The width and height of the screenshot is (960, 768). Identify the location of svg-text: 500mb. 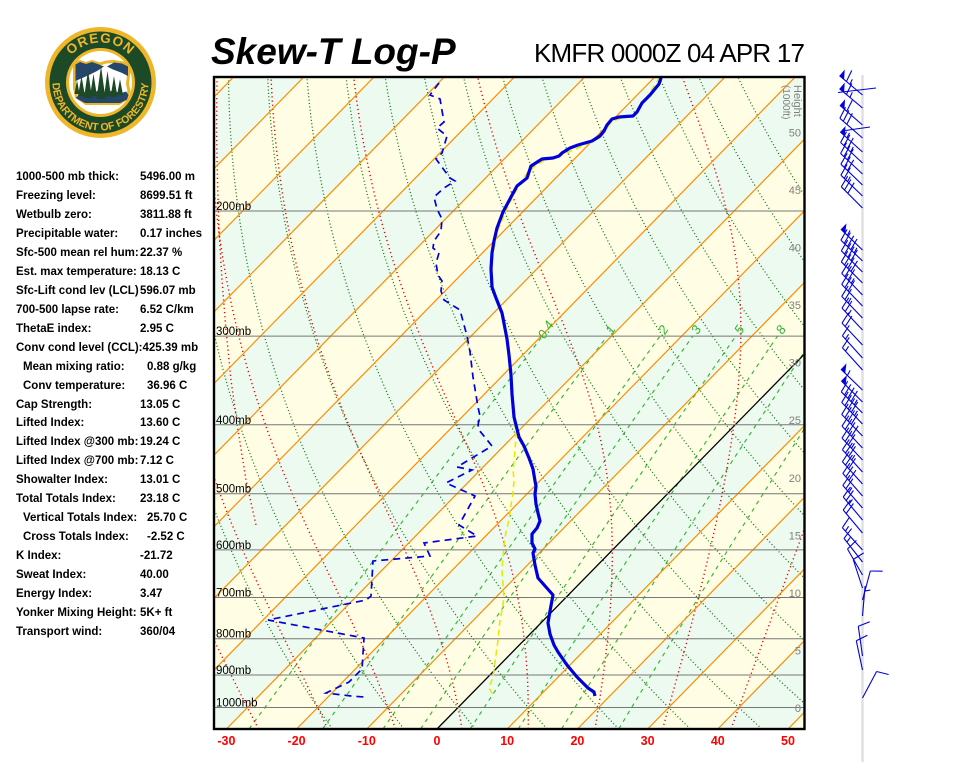
(233, 490).